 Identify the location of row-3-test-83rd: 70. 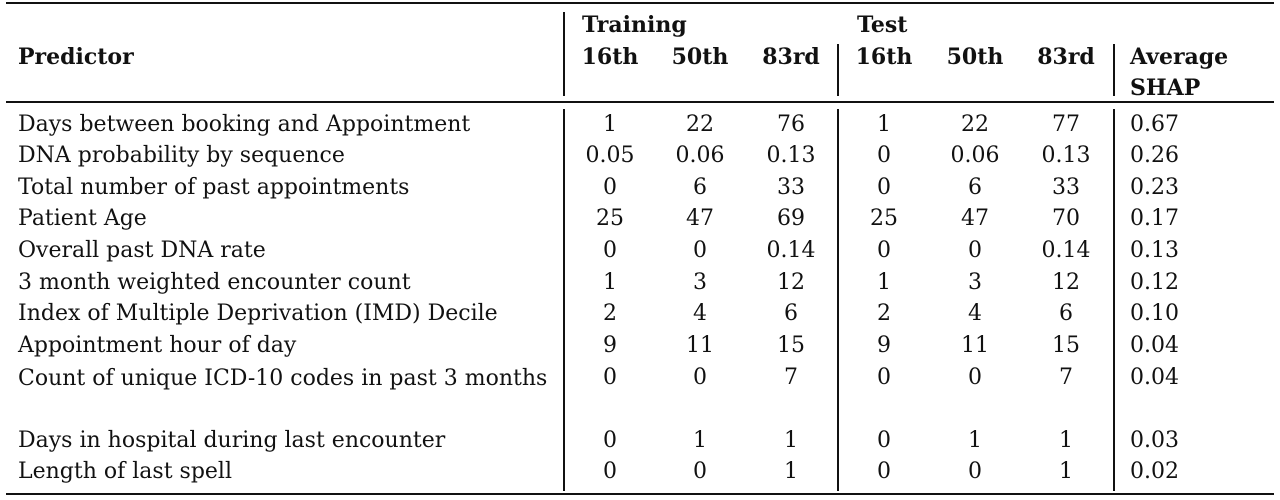
(1066, 218).